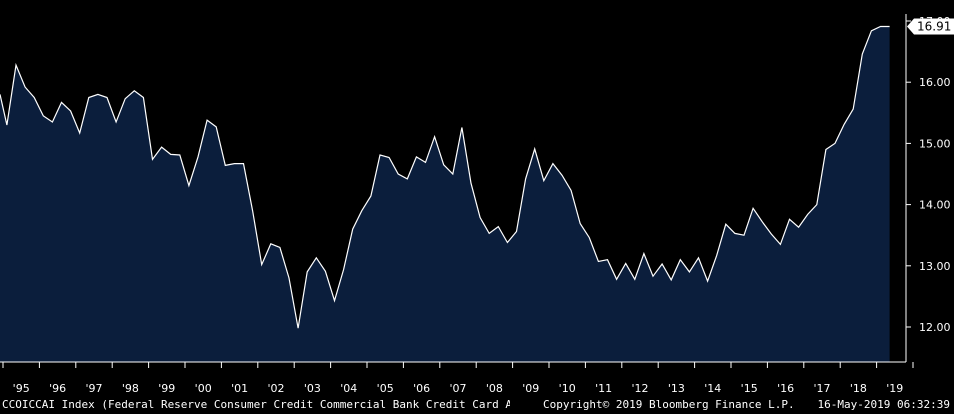  I want to click on x-tick-label: '06, so click(421, 388).